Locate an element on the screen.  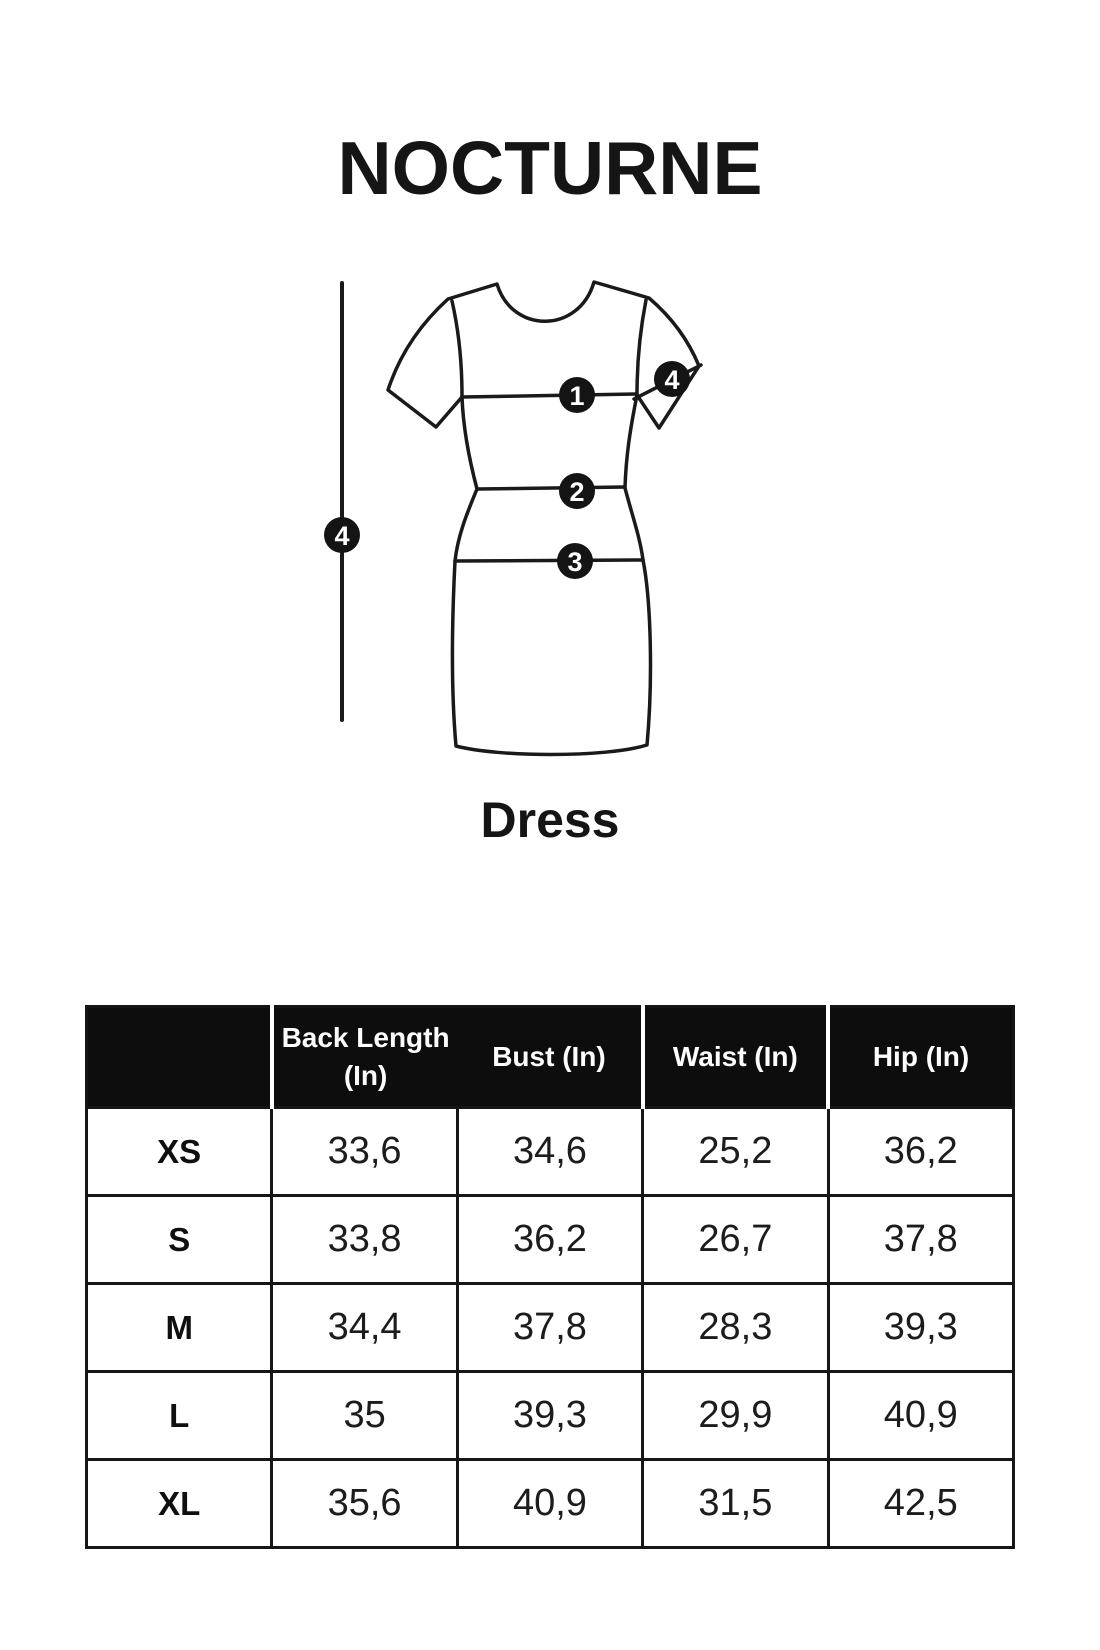
value-cell: 31,5 is located at coordinates (735, 1503).